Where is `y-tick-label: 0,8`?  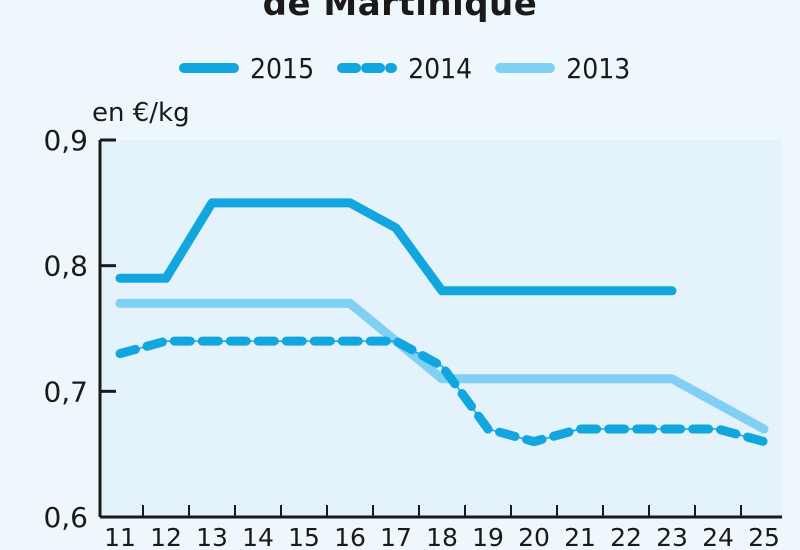 y-tick-label: 0,8 is located at coordinates (65, 266).